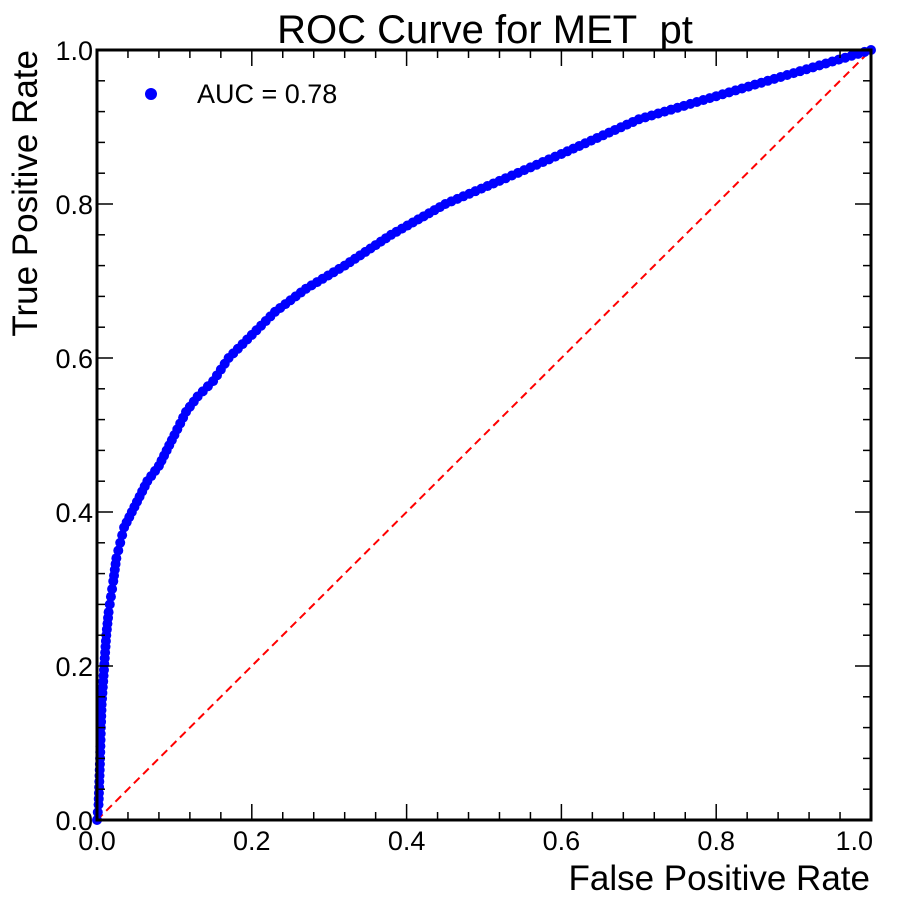 Image resolution: width=903 pixels, height=907 pixels. What do you see at coordinates (407, 841) in the screenshot?
I see `x-tick-label: 0.4` at bounding box center [407, 841].